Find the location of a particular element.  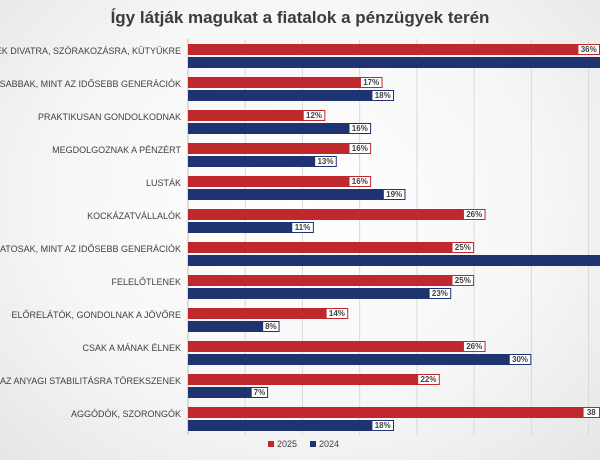

data-label: 13% is located at coordinates (325, 161).